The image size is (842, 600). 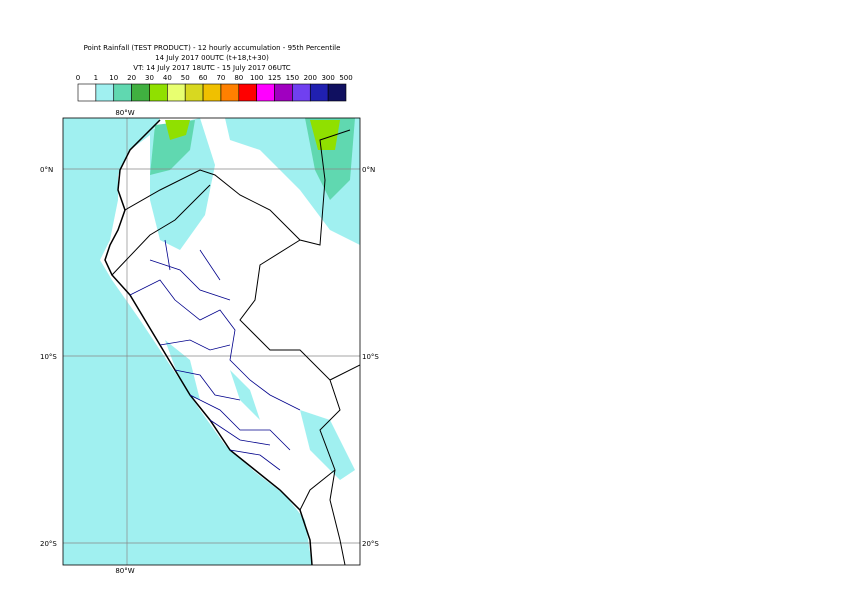 What do you see at coordinates (203, 78) in the screenshot?
I see `colorbar-label: 60` at bounding box center [203, 78].